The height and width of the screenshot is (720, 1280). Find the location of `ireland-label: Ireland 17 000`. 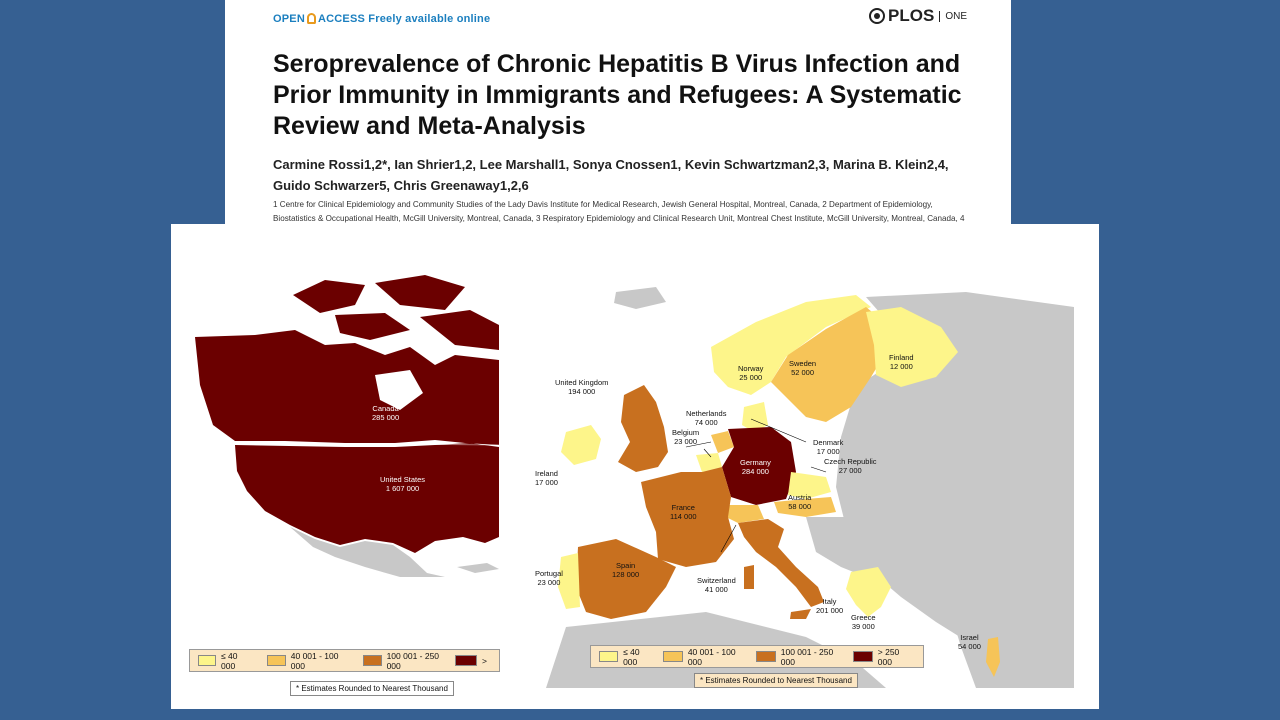

ireland-label: Ireland 17 000 is located at coordinates (546, 478).